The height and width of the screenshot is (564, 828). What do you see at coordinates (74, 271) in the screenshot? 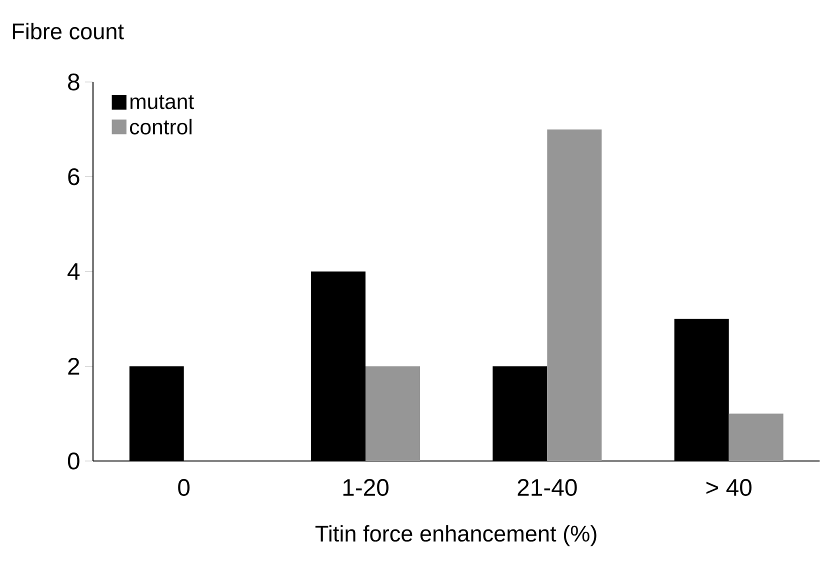
I see `y-tick-label: 4` at bounding box center [74, 271].